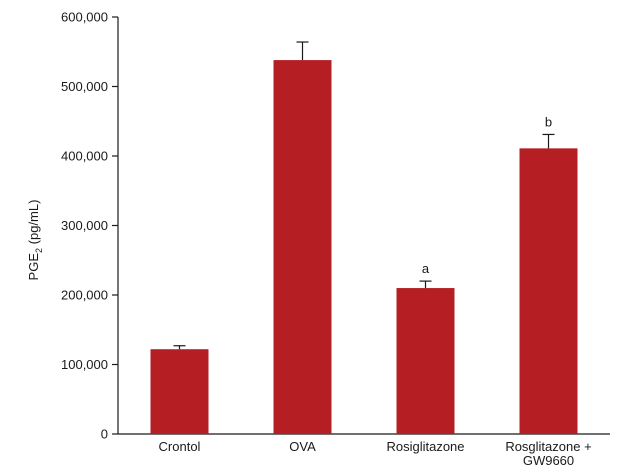 Image resolution: width=641 pixels, height=475 pixels. I want to click on y-tick-label: 300,000, so click(84, 225).